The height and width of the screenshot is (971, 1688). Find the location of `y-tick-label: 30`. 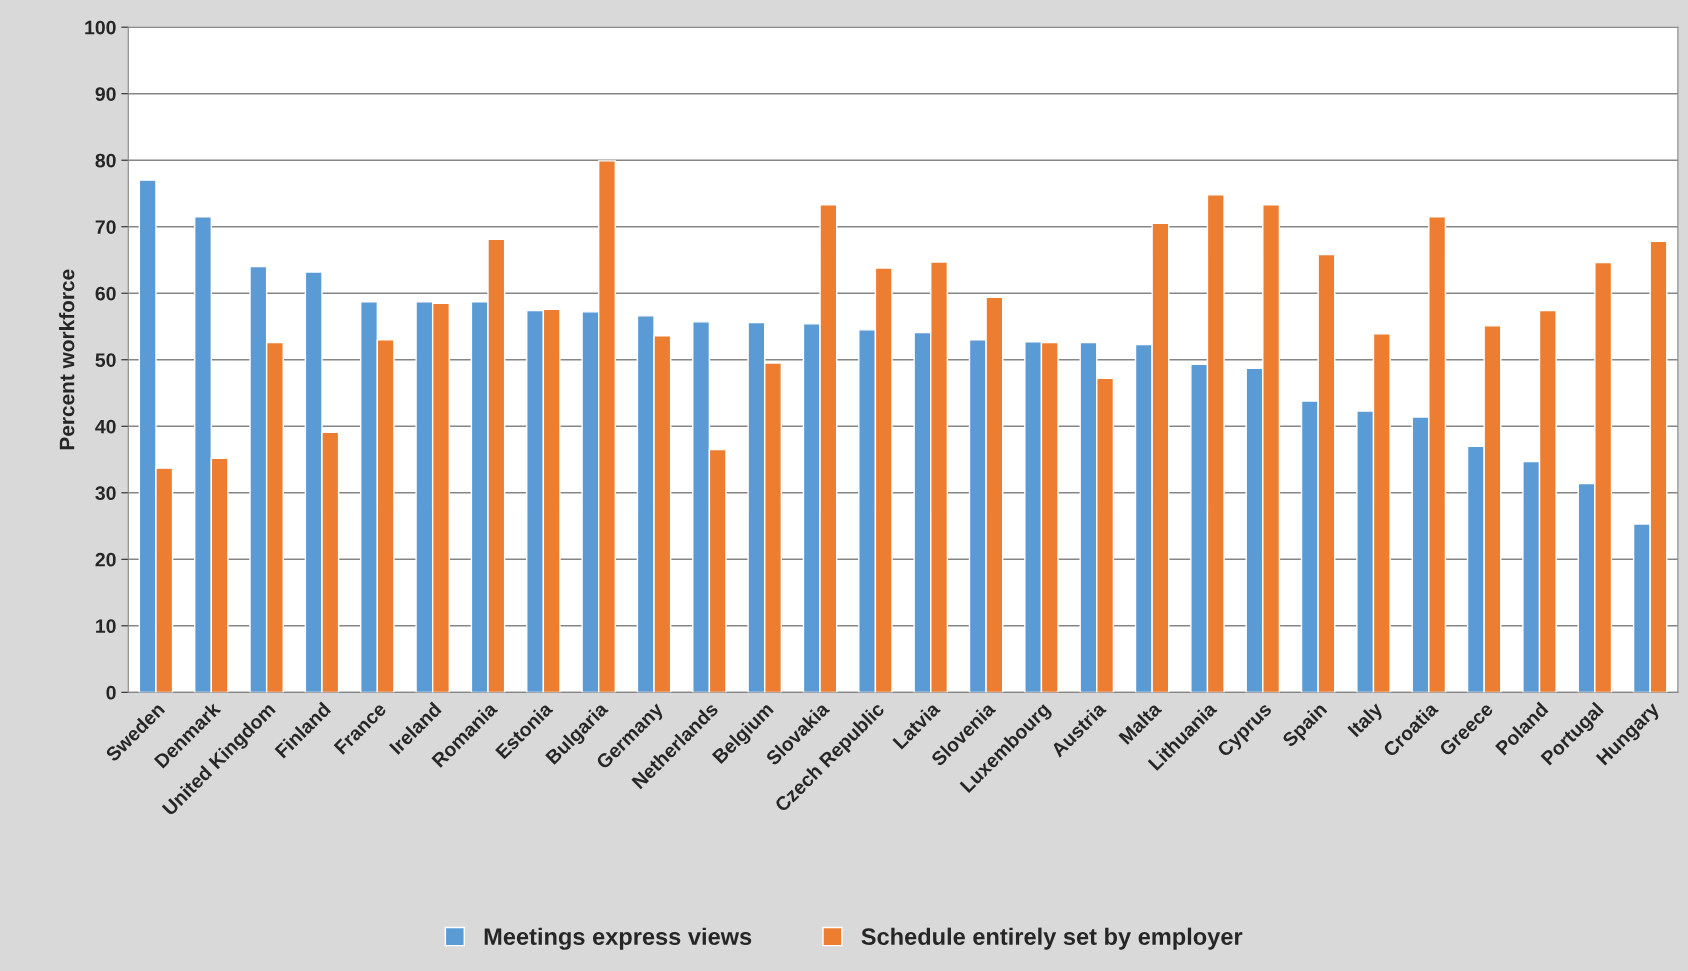

y-tick-label: 30 is located at coordinates (105, 493).